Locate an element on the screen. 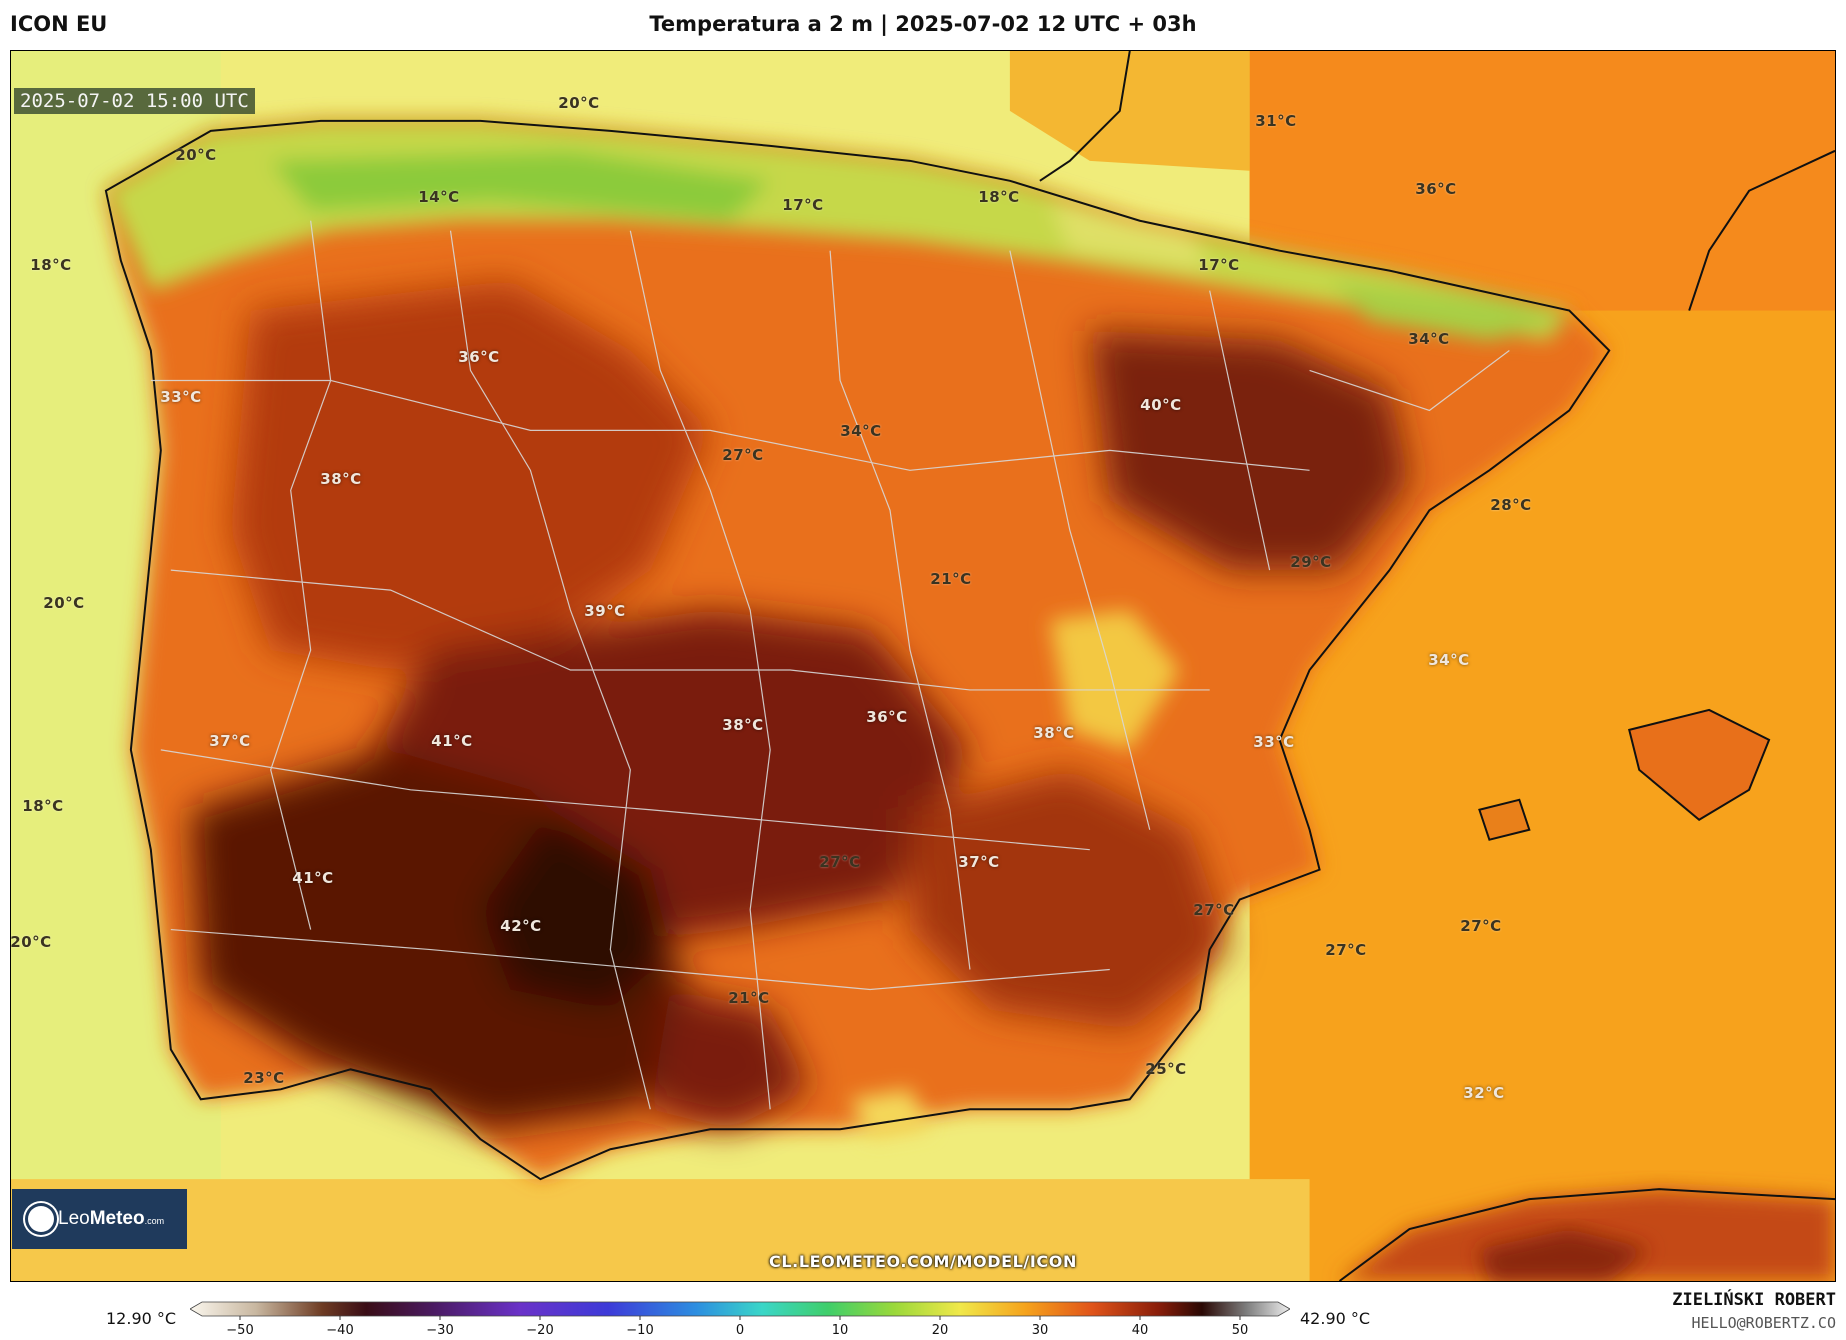 This screenshot has width=1846, height=1340. mallorca-island is located at coordinates (1699, 764).